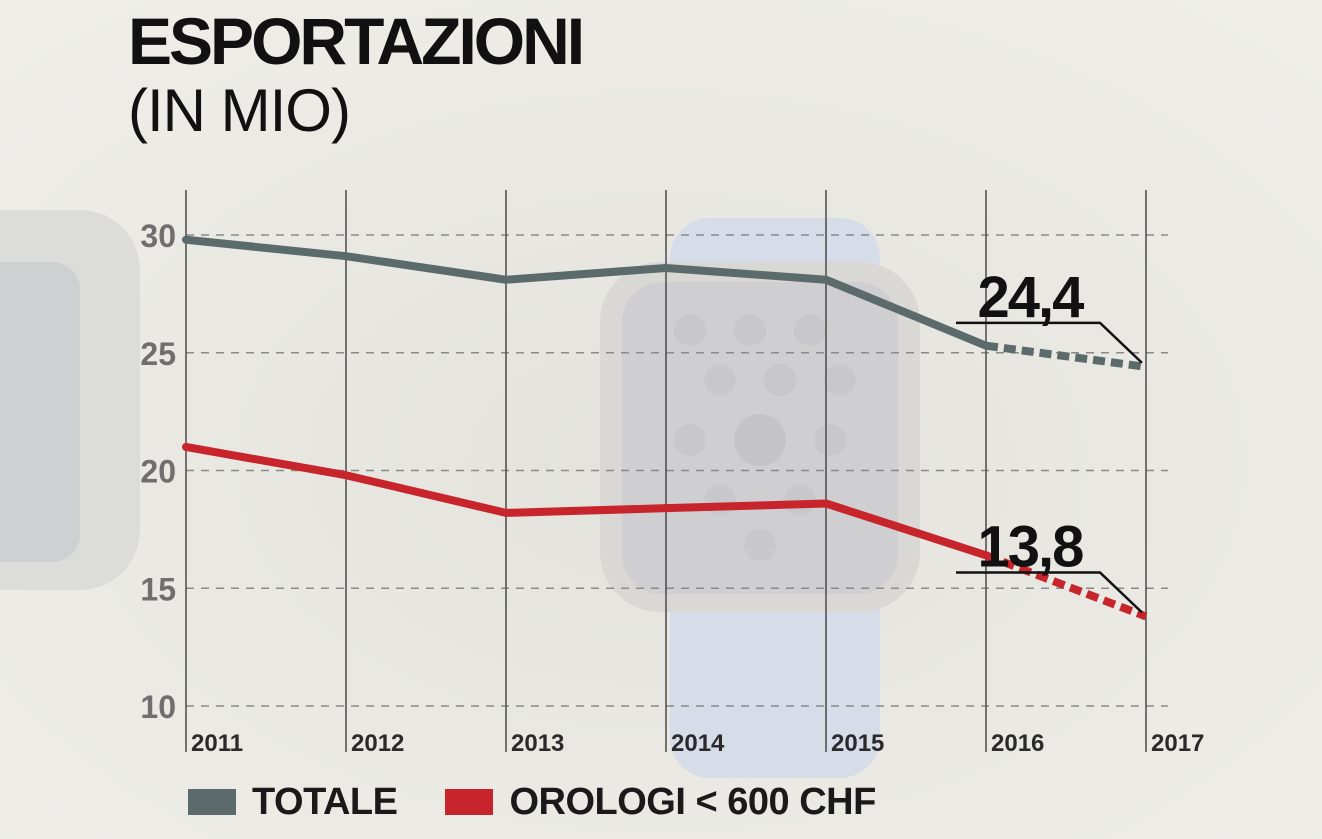  Describe the element at coordinates (158, 472) in the screenshot. I see `y-tick-label-20: 20` at that location.